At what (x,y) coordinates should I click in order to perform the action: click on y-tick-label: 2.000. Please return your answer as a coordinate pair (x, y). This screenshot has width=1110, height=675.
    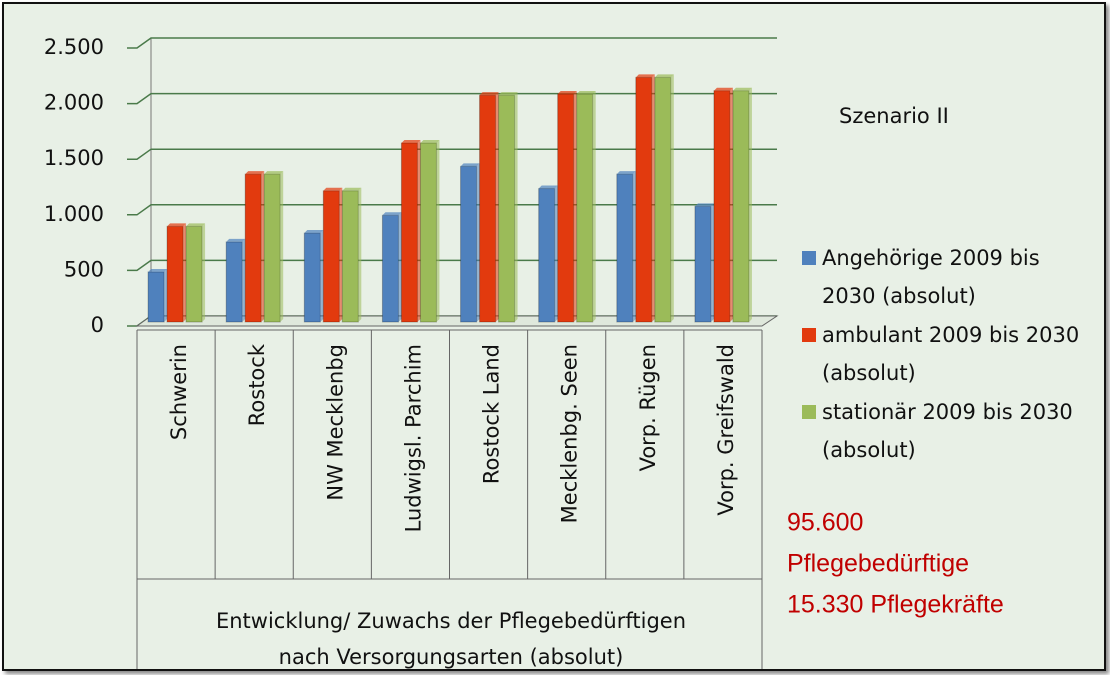
    Looking at the image, I should click on (74, 103).